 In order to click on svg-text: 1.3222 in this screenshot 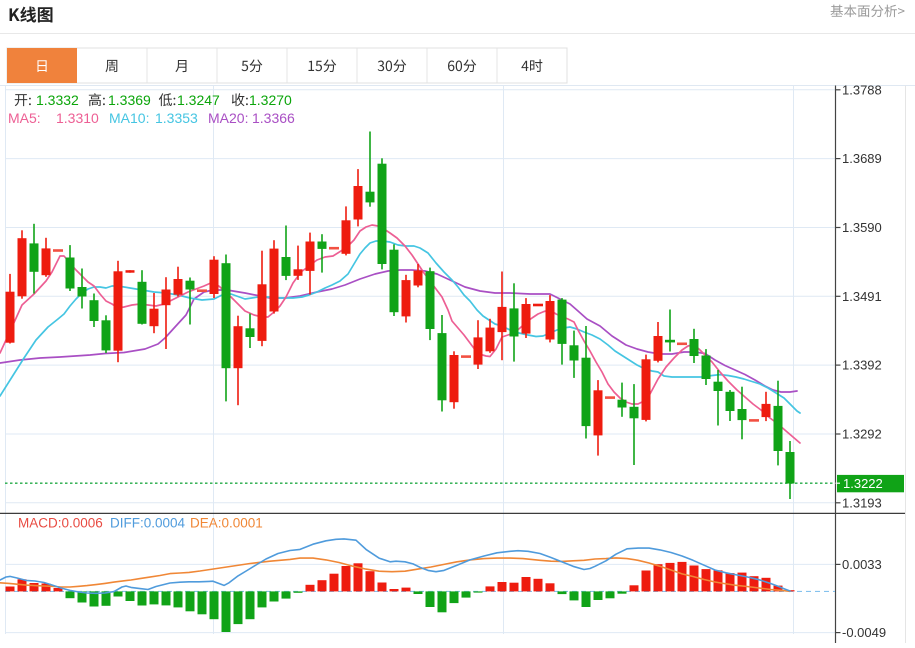, I will do `click(863, 483)`.